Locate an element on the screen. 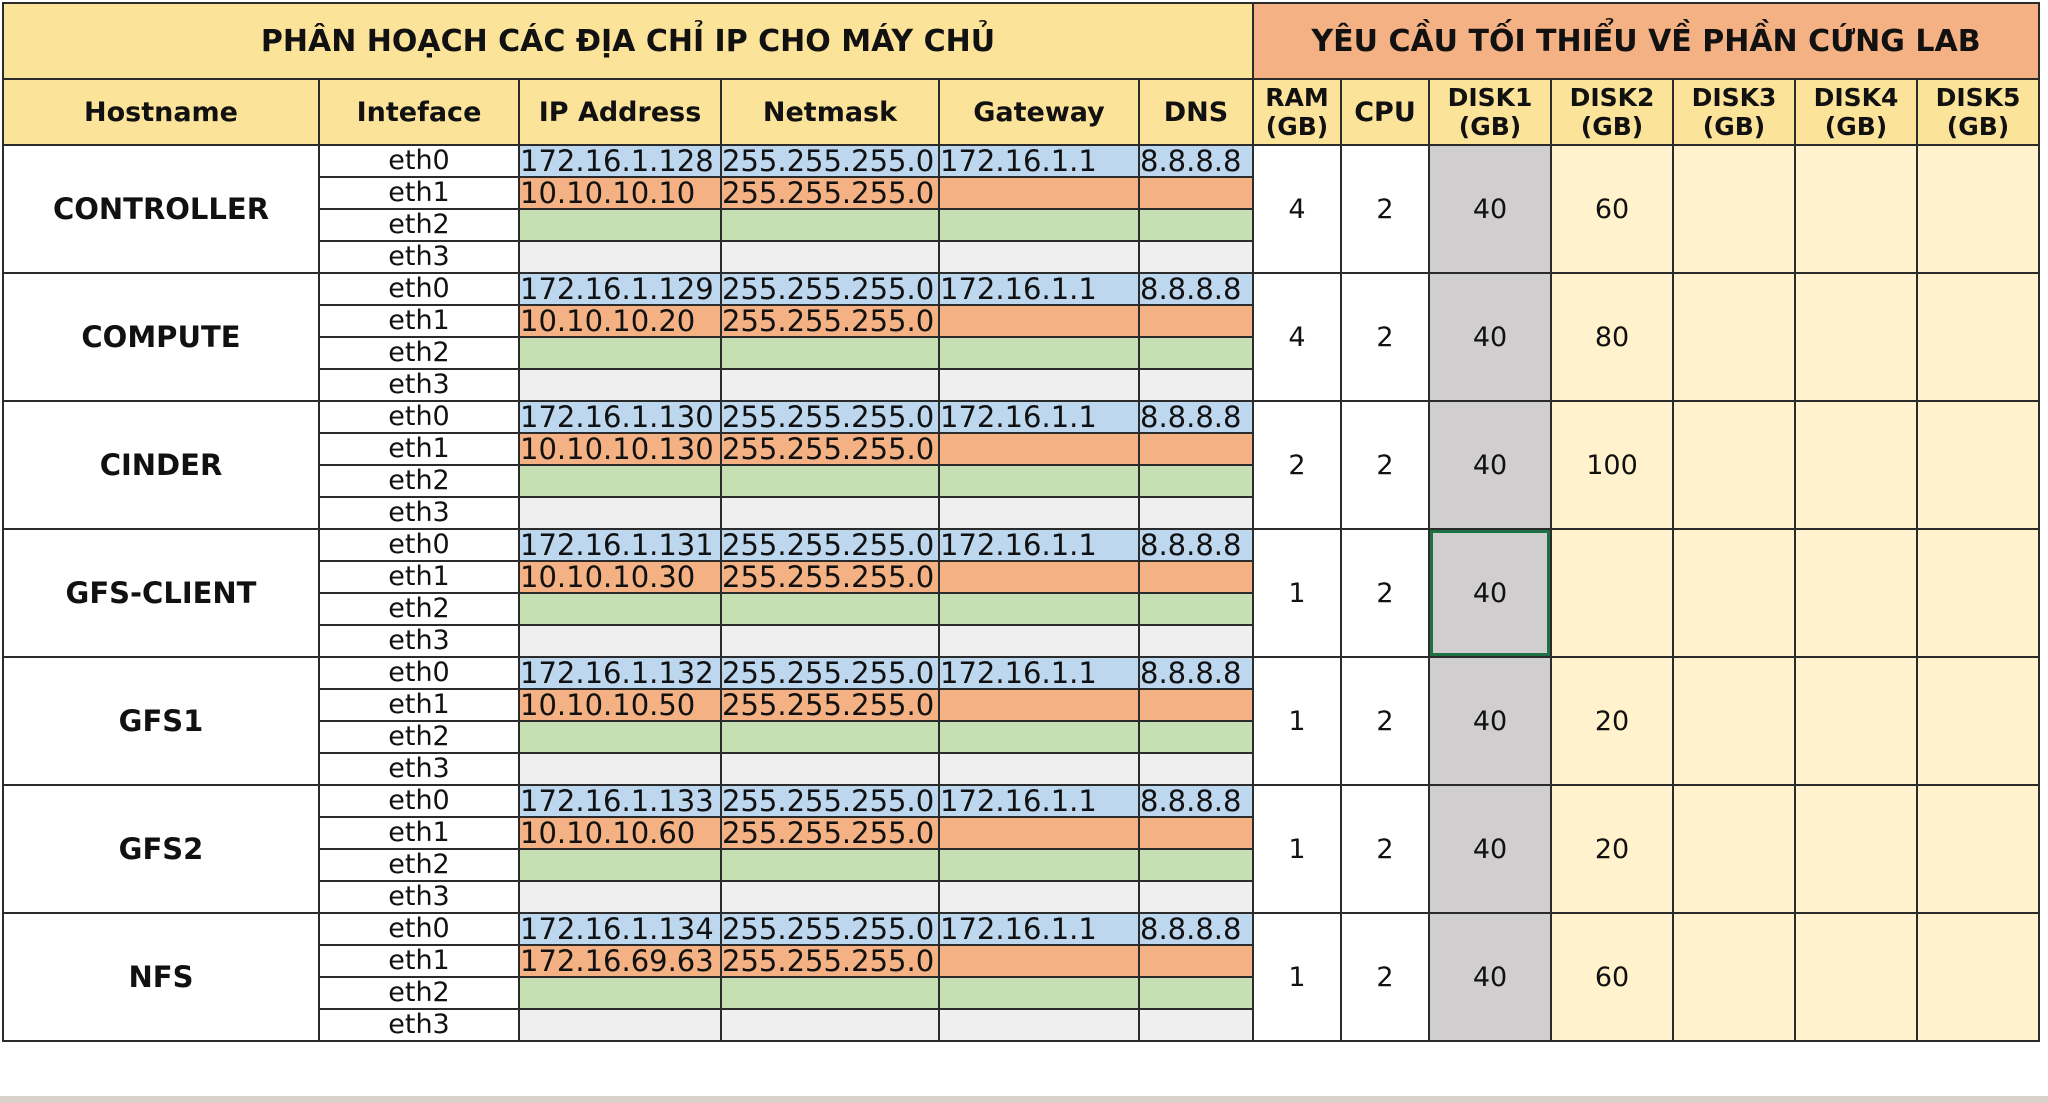  hostname-cell: GFS1 is located at coordinates (161, 721).